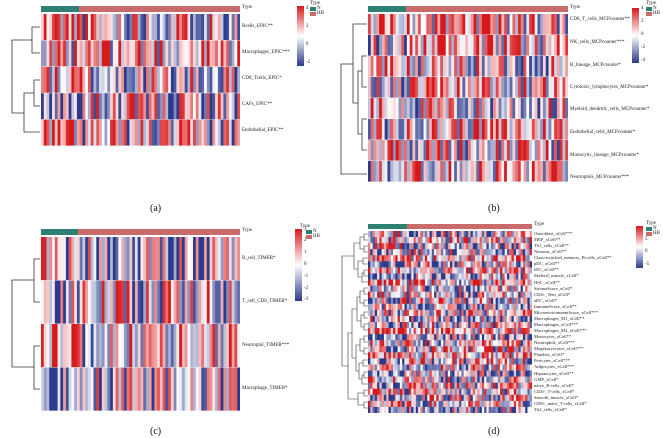 The width and height of the screenshot is (663, 438). What do you see at coordinates (646, 239) in the screenshot?
I see `color-tick-d-1: 5` at bounding box center [646, 239].